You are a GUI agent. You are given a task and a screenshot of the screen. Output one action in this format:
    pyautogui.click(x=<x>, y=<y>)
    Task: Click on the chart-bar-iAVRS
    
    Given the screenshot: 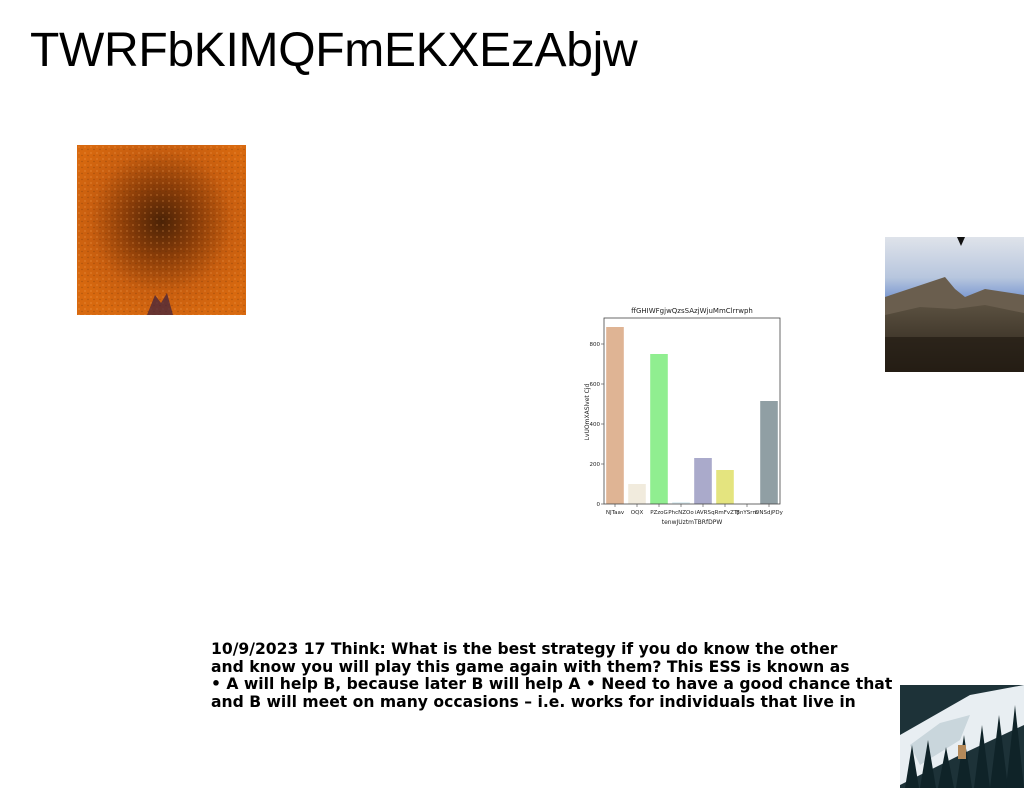 What is the action you would take?
    pyautogui.click(x=703, y=481)
    